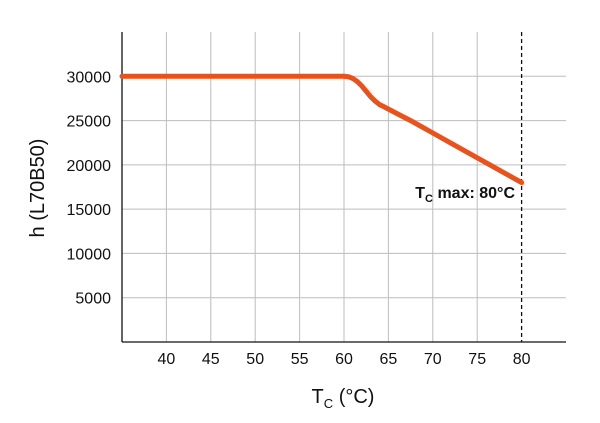 This screenshot has width=600, height=423. I want to click on x-tick-labels: 40 45 50 55 60 65 70 75 80, so click(344, 359).